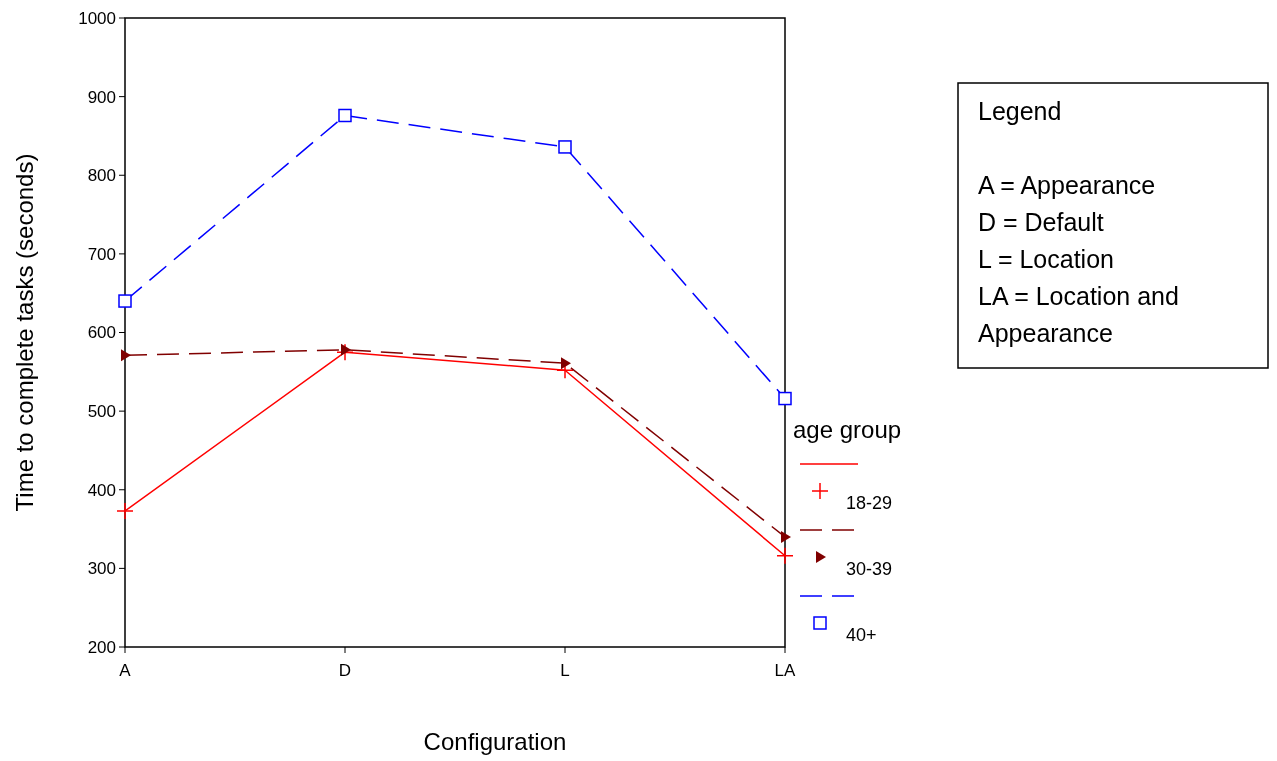  What do you see at coordinates (101, 97) in the screenshot?
I see `y-tick-label: 900` at bounding box center [101, 97].